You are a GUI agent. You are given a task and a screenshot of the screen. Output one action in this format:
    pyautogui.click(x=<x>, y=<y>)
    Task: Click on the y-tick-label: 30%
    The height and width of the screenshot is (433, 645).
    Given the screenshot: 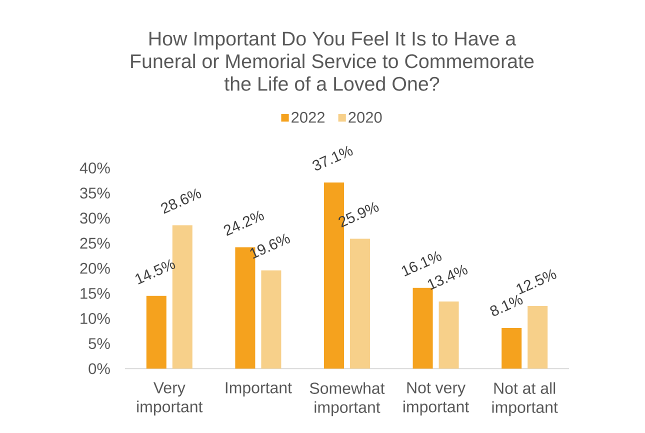 What is the action you would take?
    pyautogui.click(x=95, y=218)
    